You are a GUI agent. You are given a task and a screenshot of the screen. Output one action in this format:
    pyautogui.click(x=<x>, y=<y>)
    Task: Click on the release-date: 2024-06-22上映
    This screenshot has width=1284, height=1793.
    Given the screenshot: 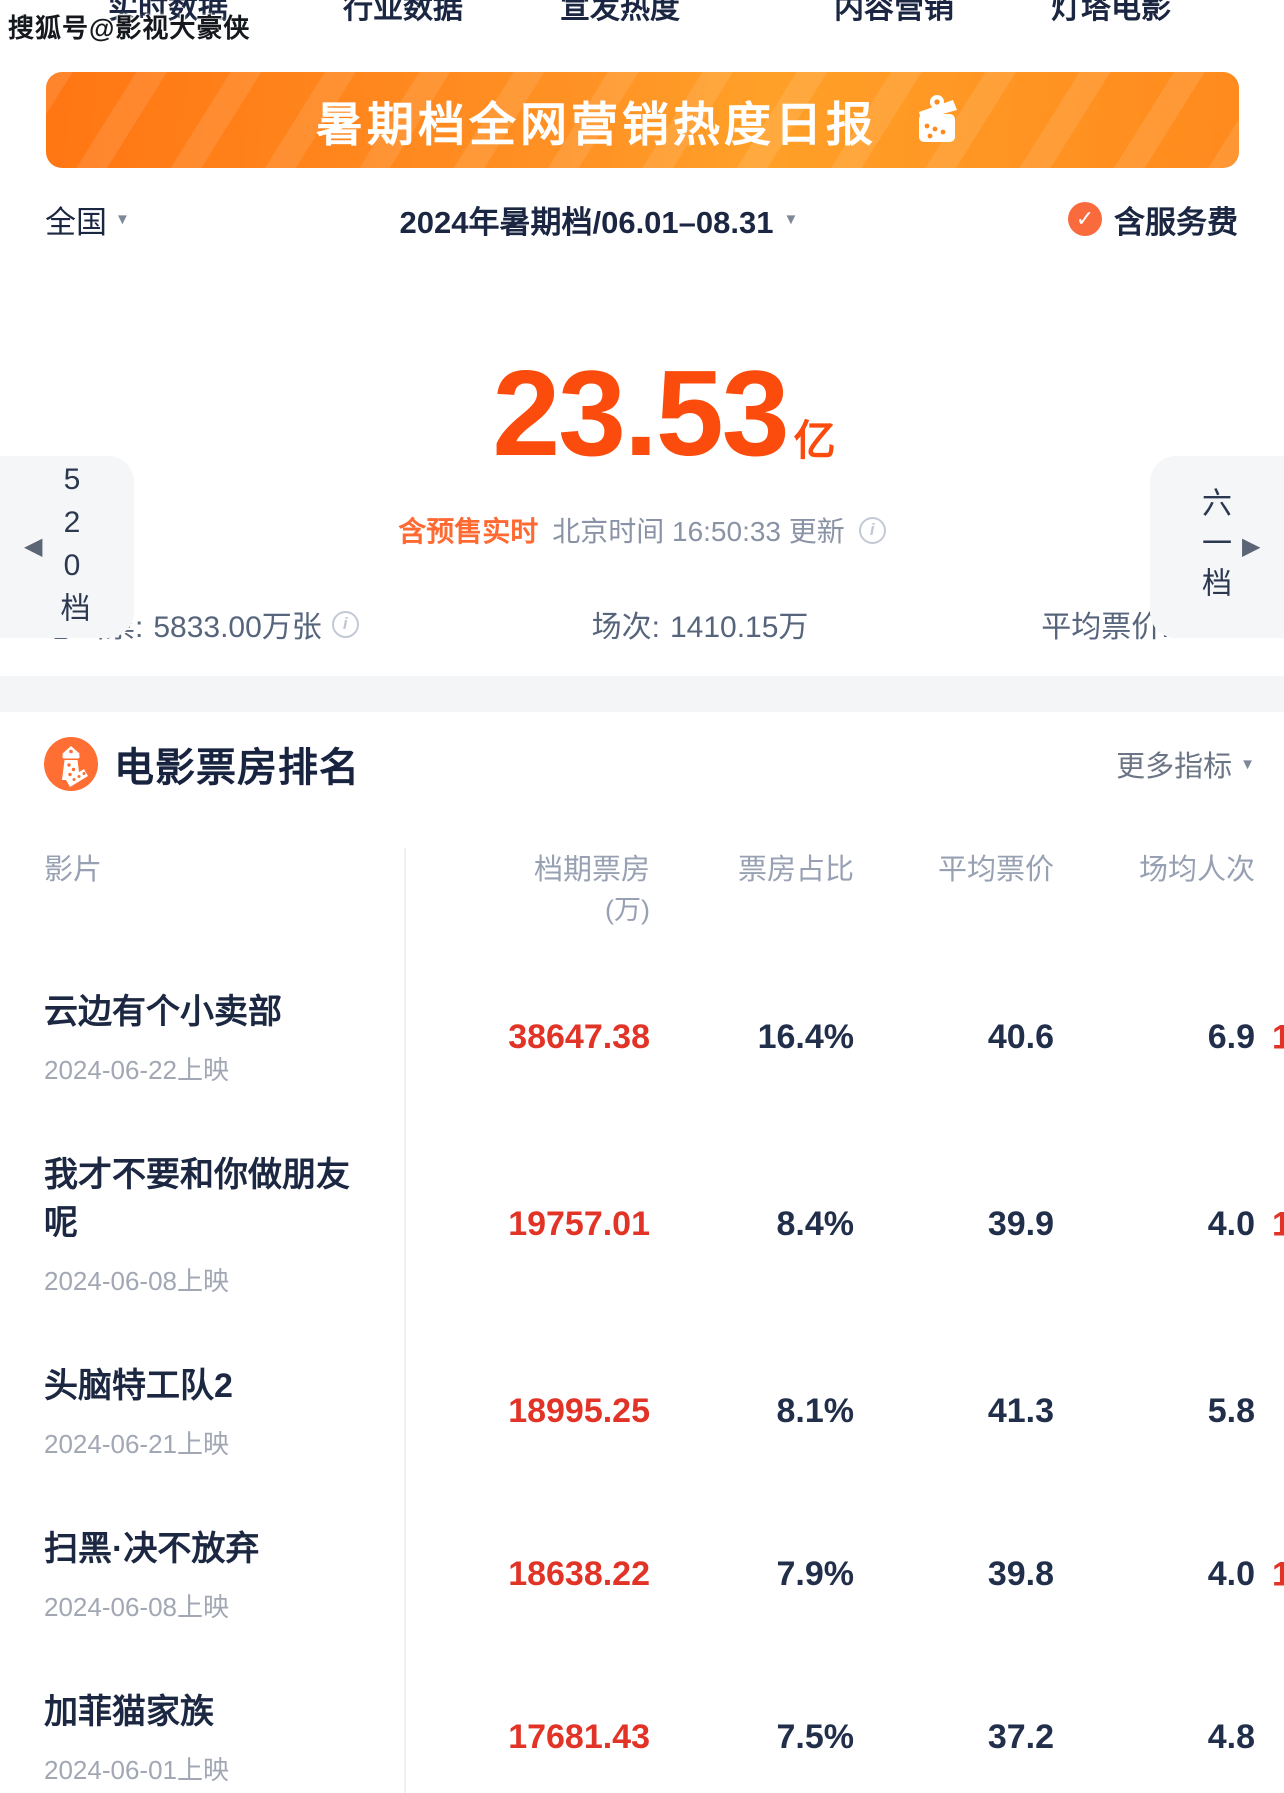 What is the action you would take?
    pyautogui.click(x=136, y=1070)
    